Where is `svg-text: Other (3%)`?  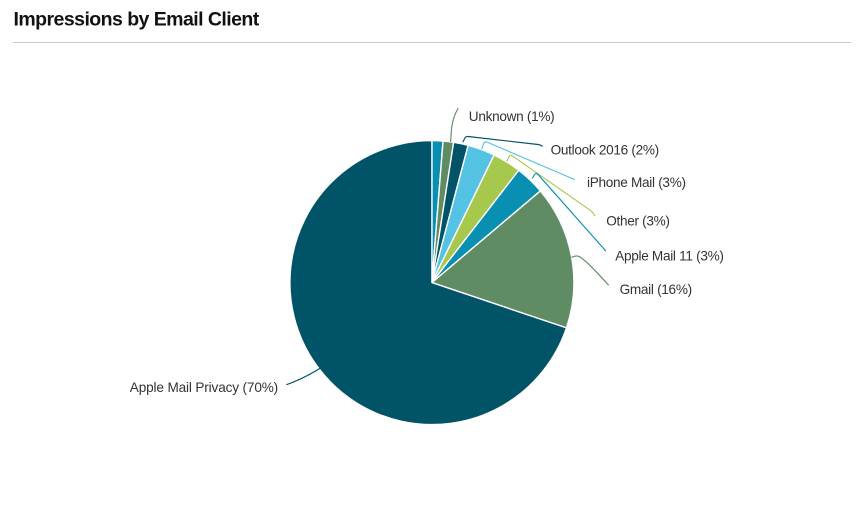 svg-text: Other (3%) is located at coordinates (637, 221).